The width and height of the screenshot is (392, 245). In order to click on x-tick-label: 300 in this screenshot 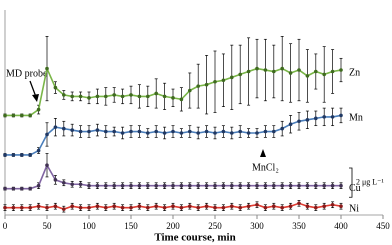, I will do `click(257, 226)`.